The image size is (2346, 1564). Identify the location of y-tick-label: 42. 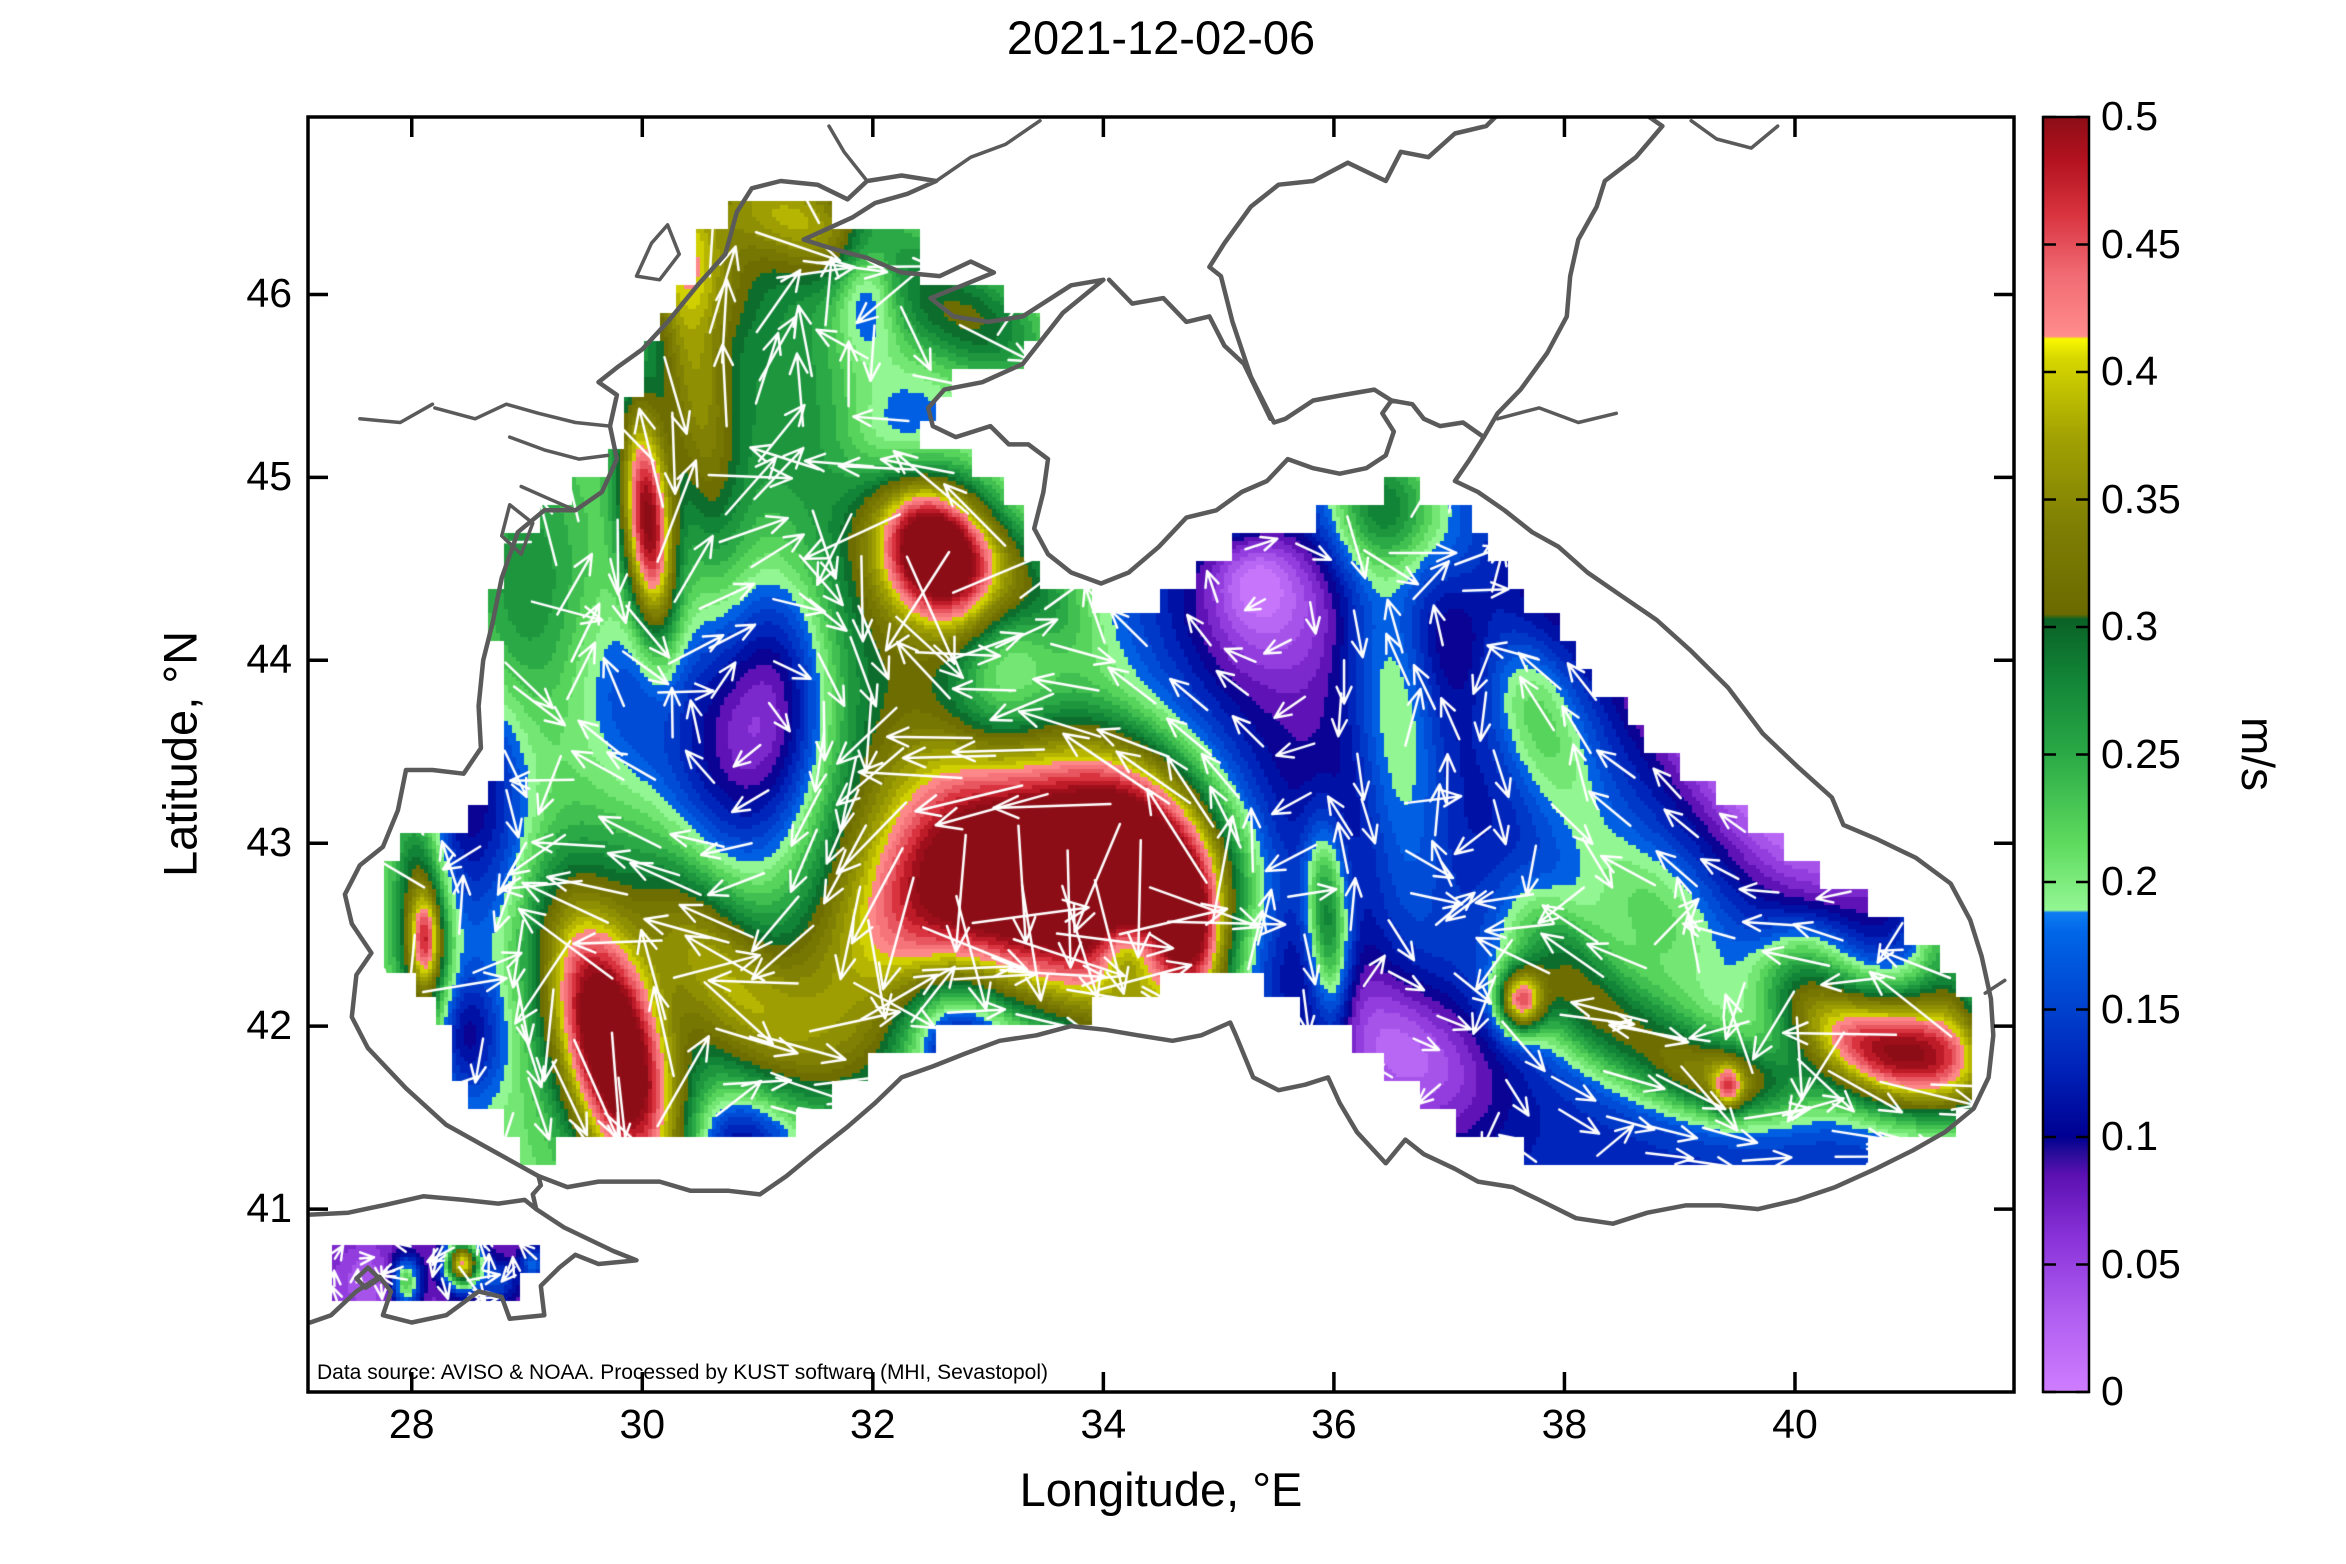
(269, 1025).